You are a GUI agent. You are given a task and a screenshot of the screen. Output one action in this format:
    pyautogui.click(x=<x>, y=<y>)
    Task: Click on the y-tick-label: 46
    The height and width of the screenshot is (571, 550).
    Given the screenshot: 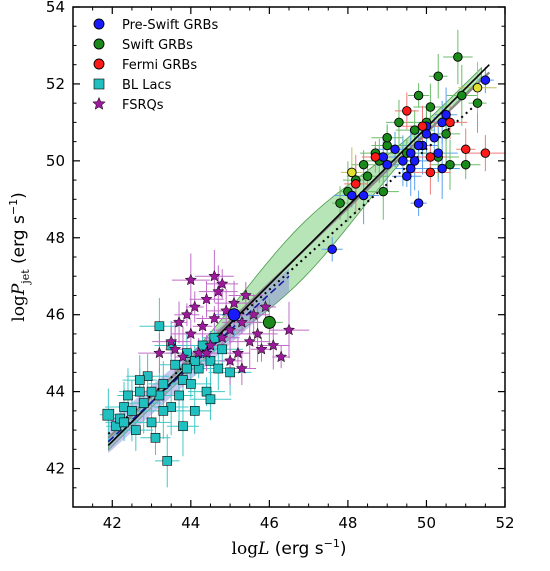 What is the action you would take?
    pyautogui.click(x=55, y=315)
    